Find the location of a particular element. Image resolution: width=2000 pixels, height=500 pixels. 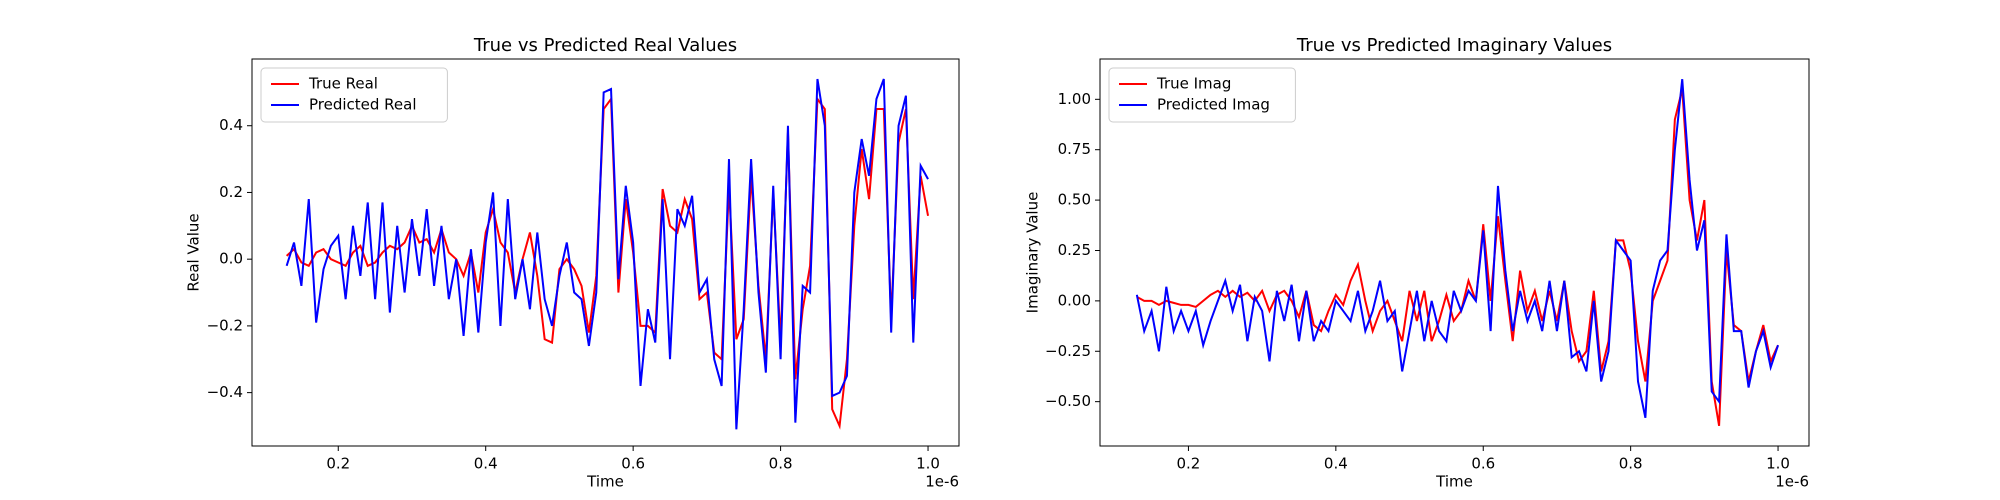

y-tick-label: −0.4 is located at coordinates (225, 392).